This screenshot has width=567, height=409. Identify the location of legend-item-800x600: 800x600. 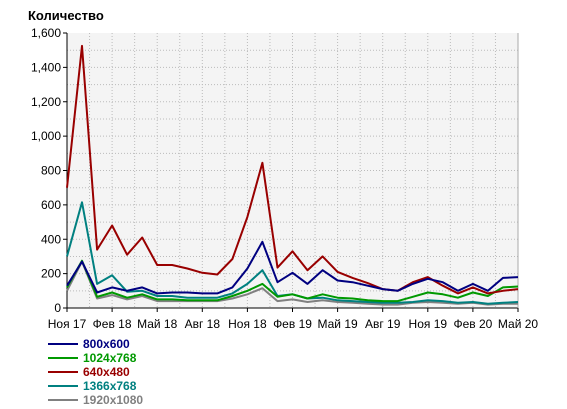
(95, 344).